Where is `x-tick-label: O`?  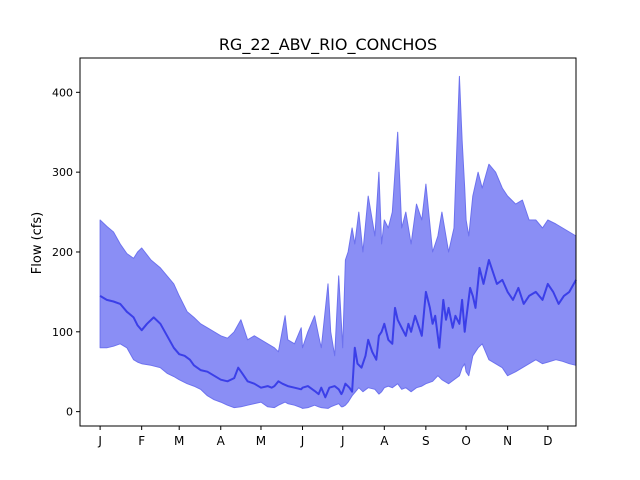 x-tick-label: O is located at coordinates (465, 441).